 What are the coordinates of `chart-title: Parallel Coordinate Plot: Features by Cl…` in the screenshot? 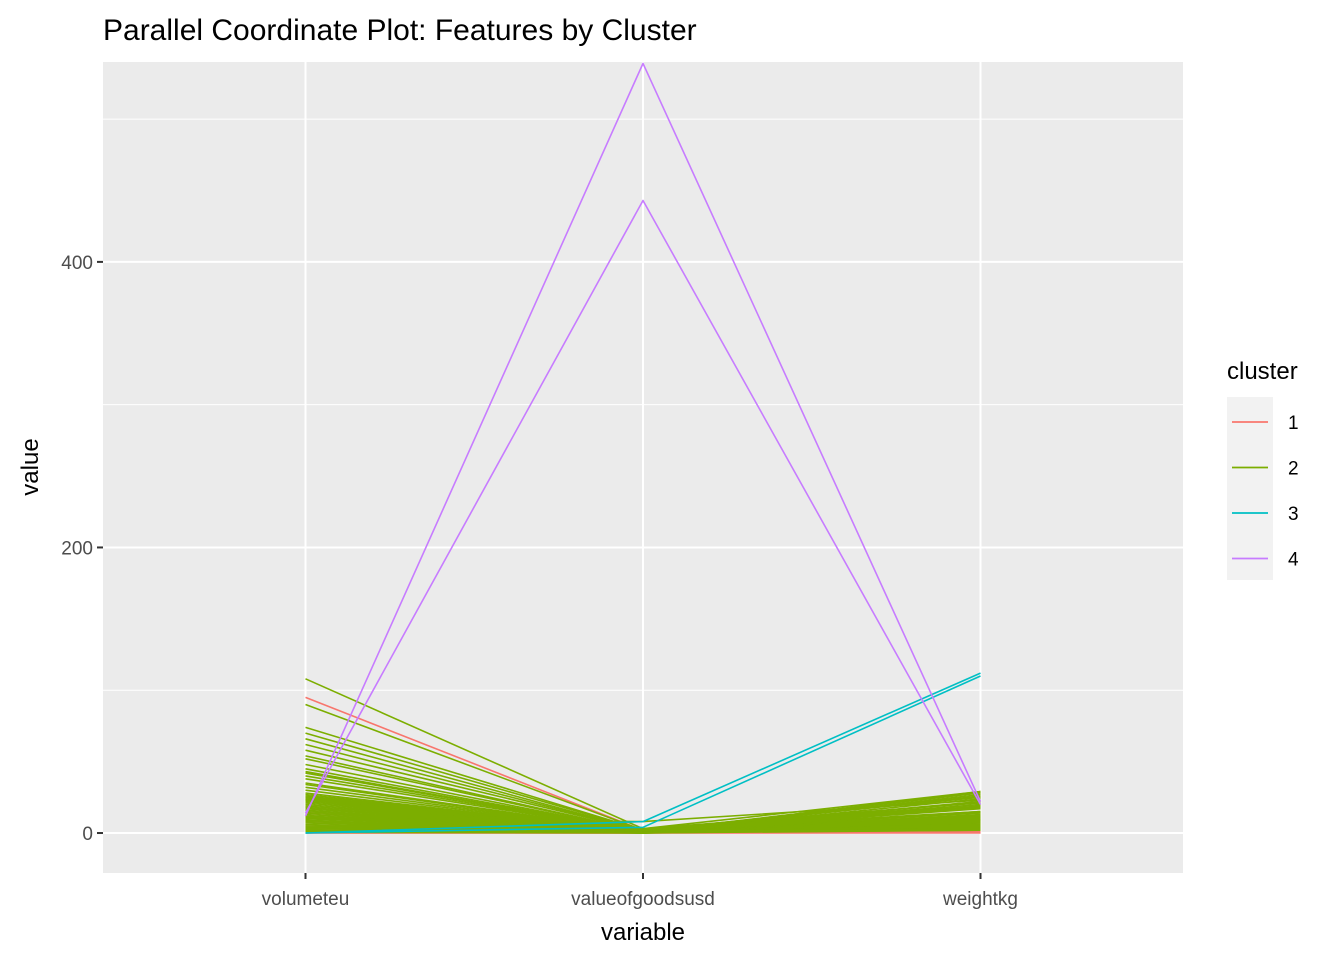 It's located at (400, 30).